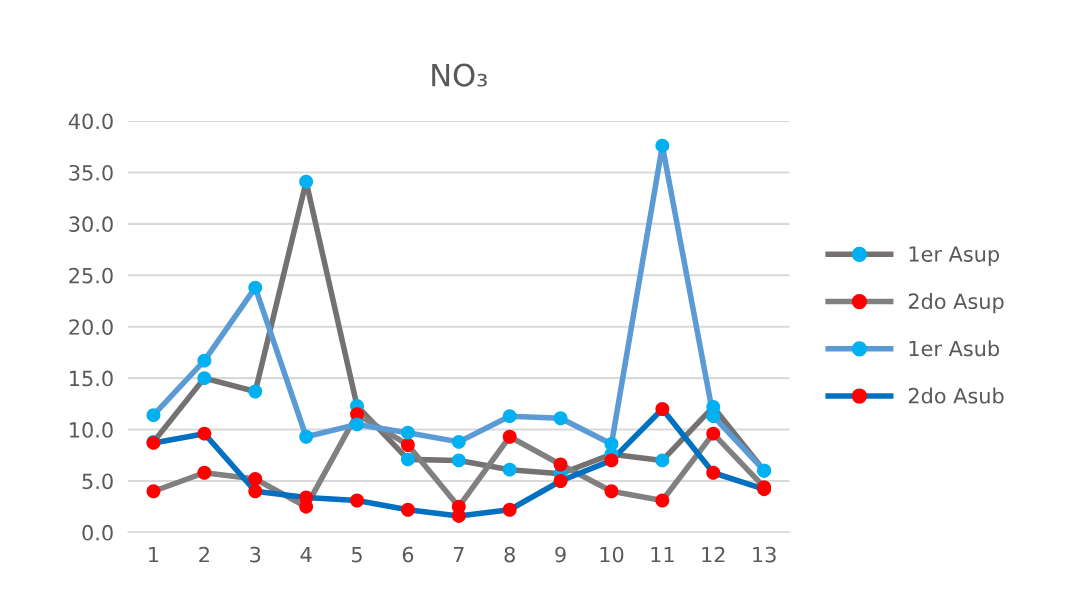 The height and width of the screenshot is (605, 1067). What do you see at coordinates (91, 224) in the screenshot?
I see `y-tick-label: 30.0` at bounding box center [91, 224].